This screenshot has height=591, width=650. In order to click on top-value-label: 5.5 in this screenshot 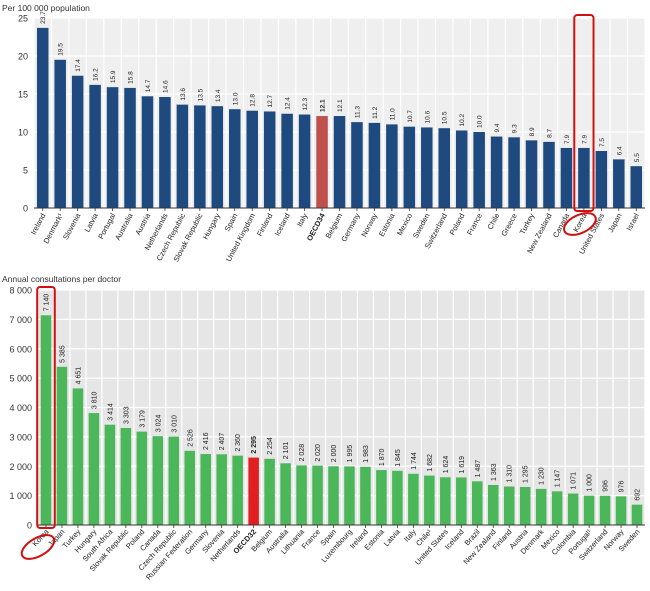, I will do `click(637, 157)`.